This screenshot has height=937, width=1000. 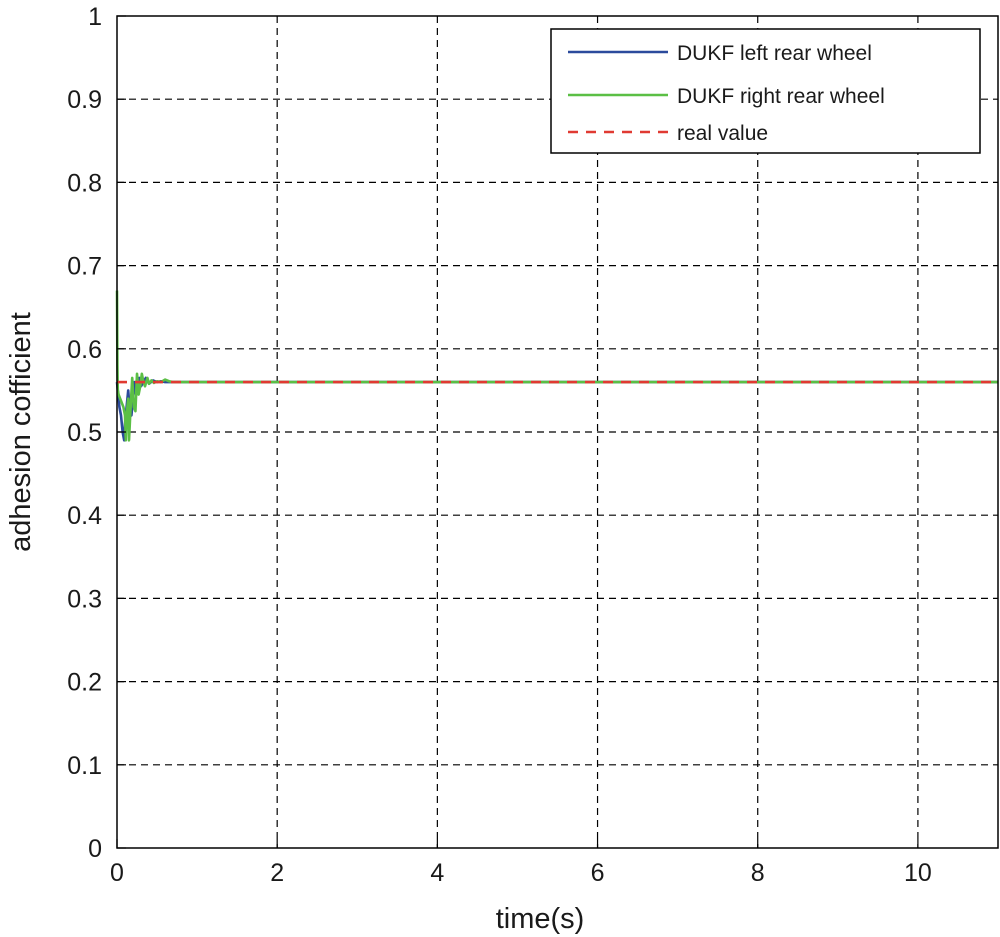 What do you see at coordinates (84, 433) in the screenshot?
I see `y-tick-label: 0.5` at bounding box center [84, 433].